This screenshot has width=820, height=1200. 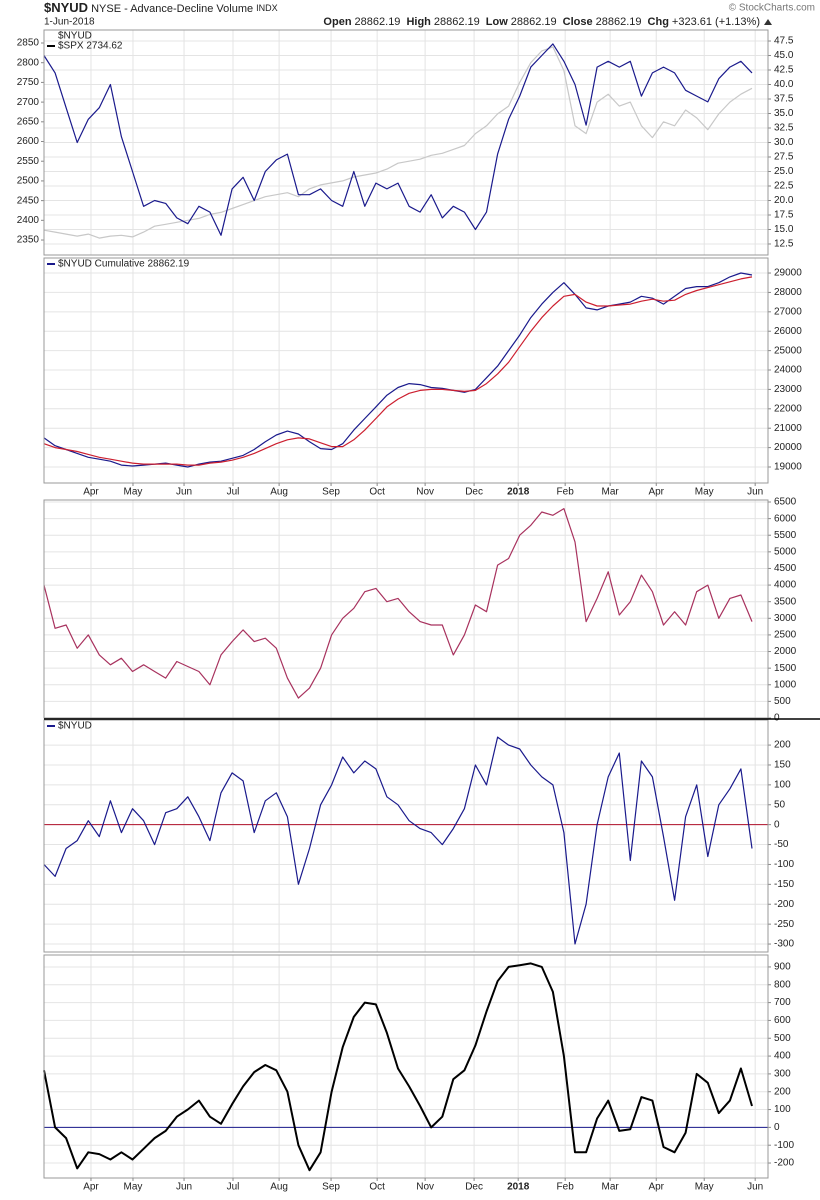 I want to click on y2-tick-label: 2350, so click(x=28, y=240).